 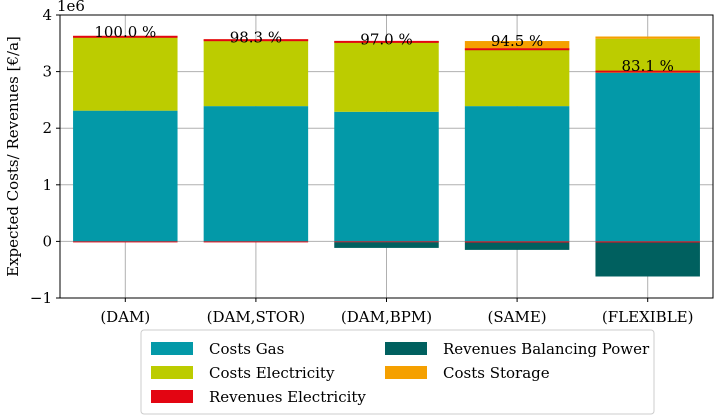 I want to click on percent-labels: 100.0 % 98.3 % 97.0 % 94.5 % 83.1 %, so click(x=384, y=49).